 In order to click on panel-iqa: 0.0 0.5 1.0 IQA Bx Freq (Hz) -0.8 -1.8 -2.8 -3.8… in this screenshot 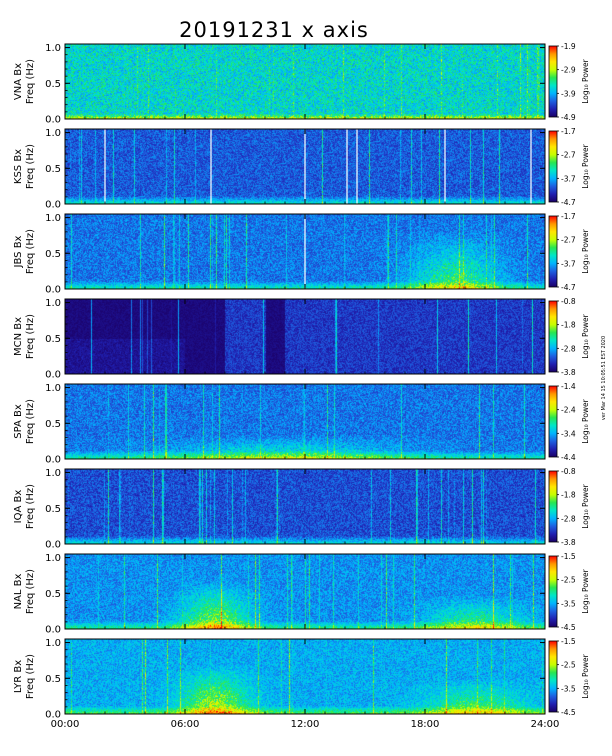, I will do `click(301, 509)`.